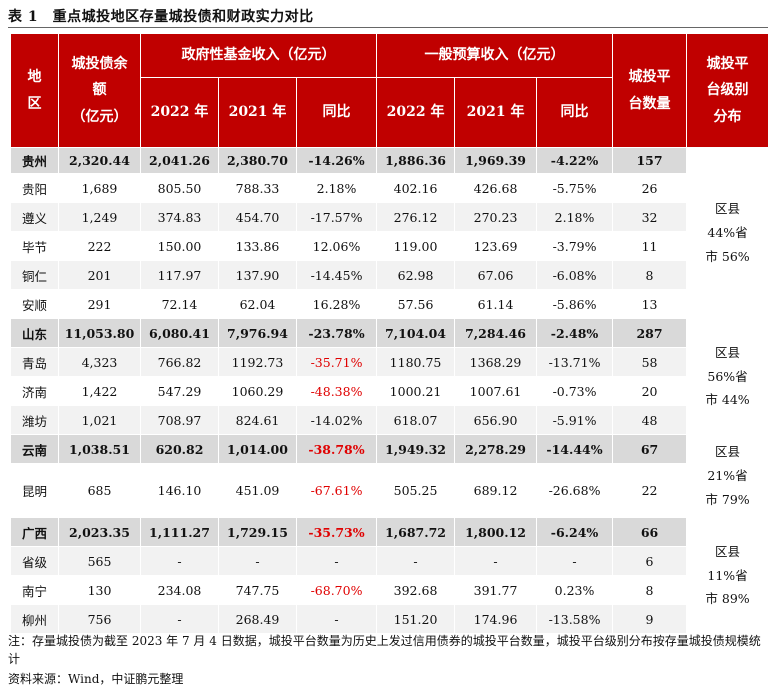 The height and width of the screenshot is (693, 776). Describe the element at coordinates (416, 590) in the screenshot. I see `cell-gb-2022: 392.68` at that location.